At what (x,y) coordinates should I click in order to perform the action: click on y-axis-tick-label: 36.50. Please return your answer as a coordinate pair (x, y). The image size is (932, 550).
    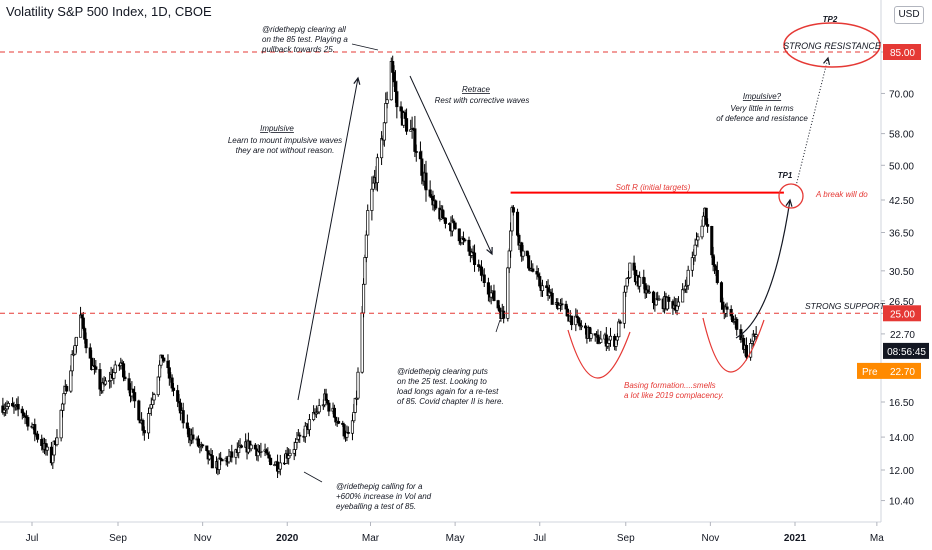
    Looking at the image, I should click on (901, 233).